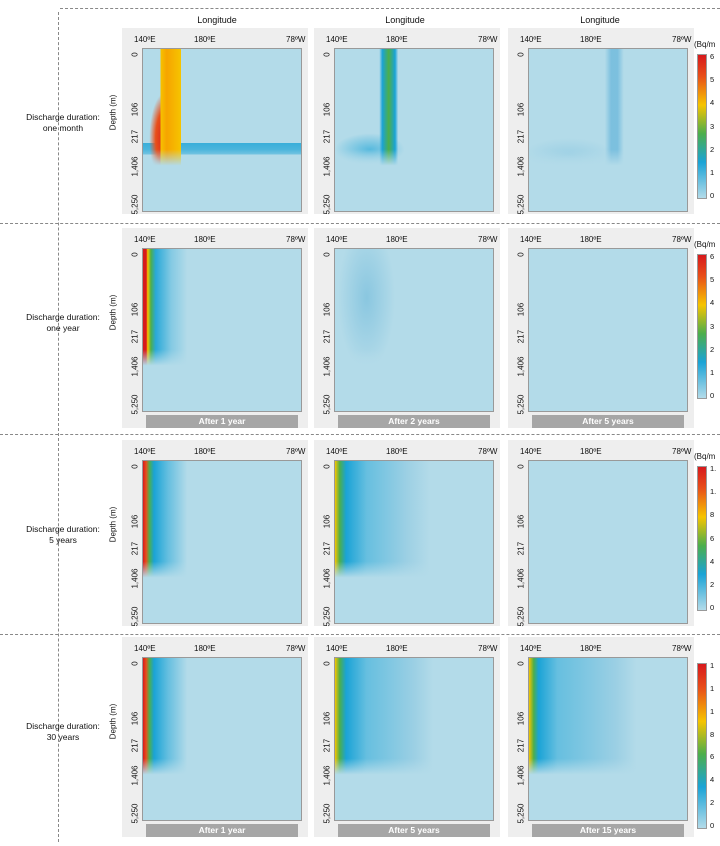 The height and width of the screenshot is (846, 720). I want to click on colorbar-tick: 1., so click(713, 468).